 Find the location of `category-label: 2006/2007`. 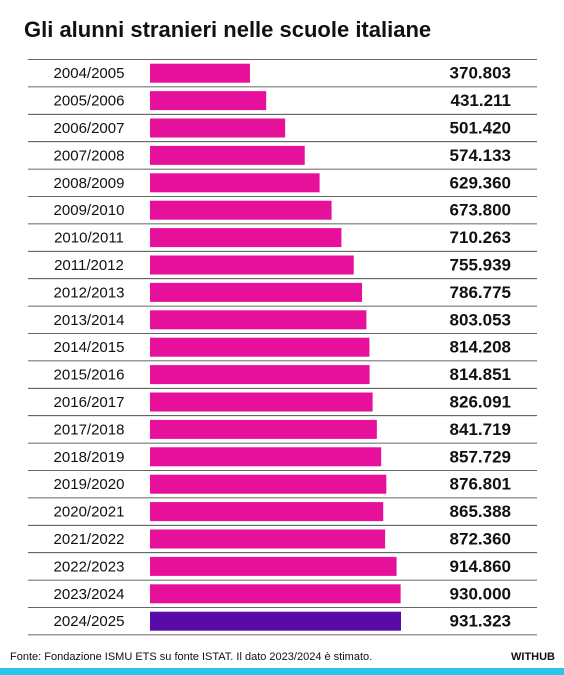

category-label: 2006/2007 is located at coordinates (89, 128).